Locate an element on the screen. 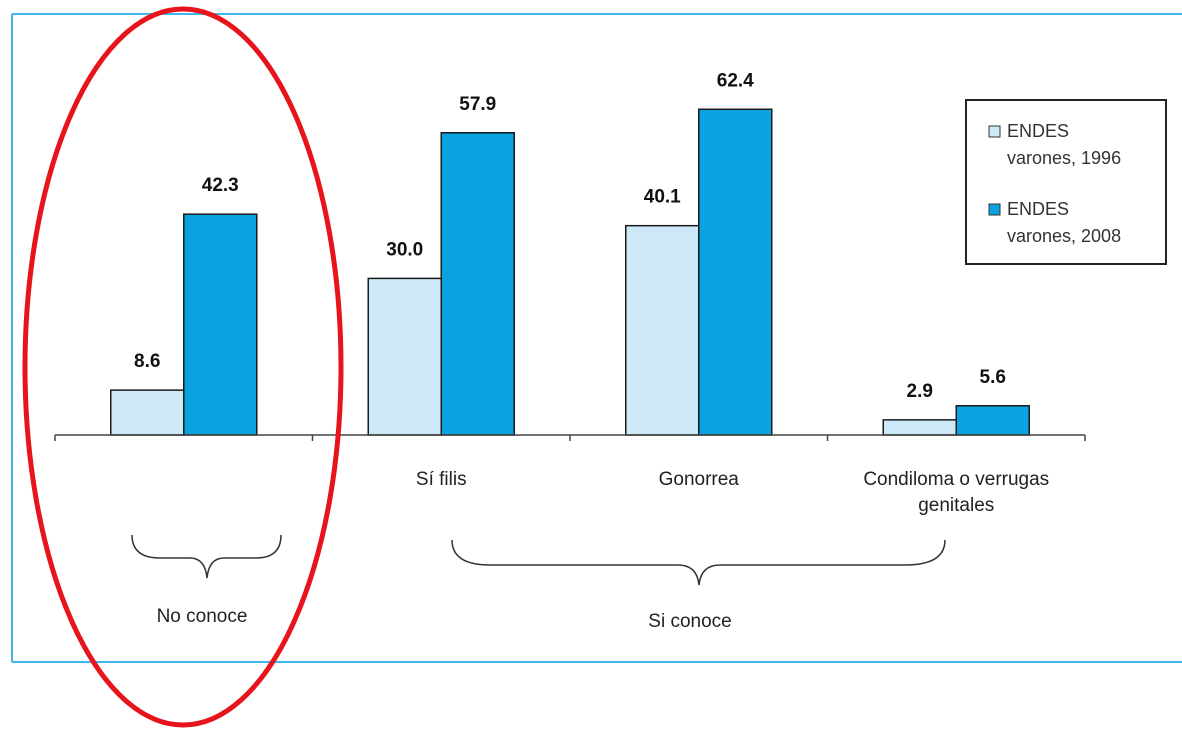 This screenshot has width=1182, height=730. legend-swatch-1996 is located at coordinates (994, 131).